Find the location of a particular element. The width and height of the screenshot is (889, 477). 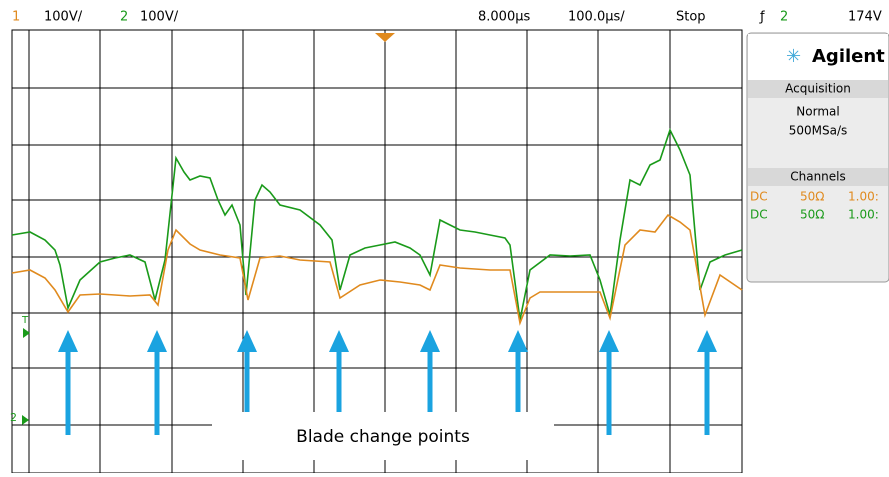

trigger-position-marker is located at coordinates (385, 37).